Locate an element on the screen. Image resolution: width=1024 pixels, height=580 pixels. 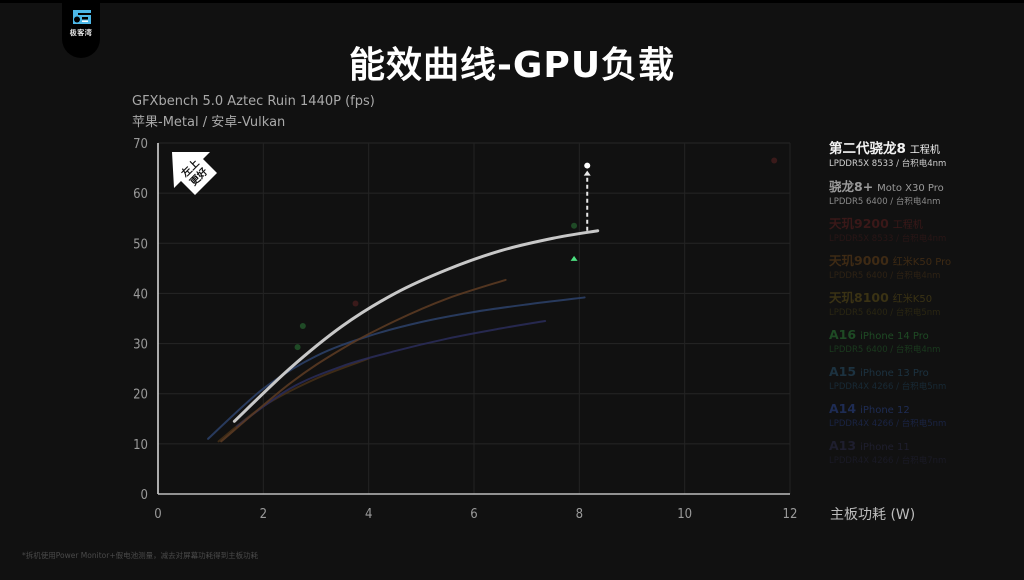
logo-text: 极客湾 is located at coordinates (81, 33).